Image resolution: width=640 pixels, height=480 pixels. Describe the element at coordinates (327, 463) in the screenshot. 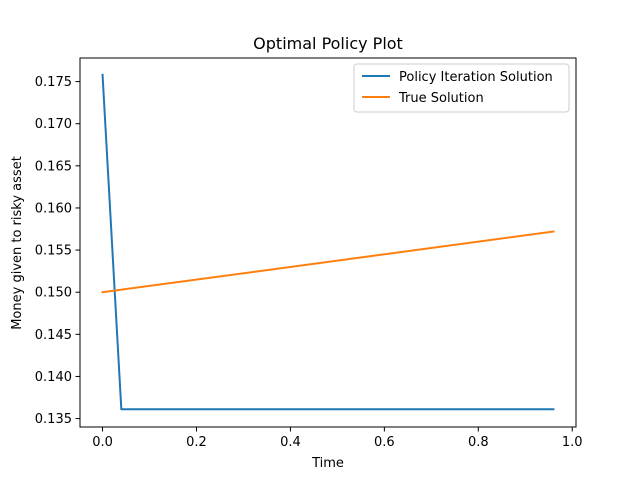

I see `x-axis-label: Time` at that location.